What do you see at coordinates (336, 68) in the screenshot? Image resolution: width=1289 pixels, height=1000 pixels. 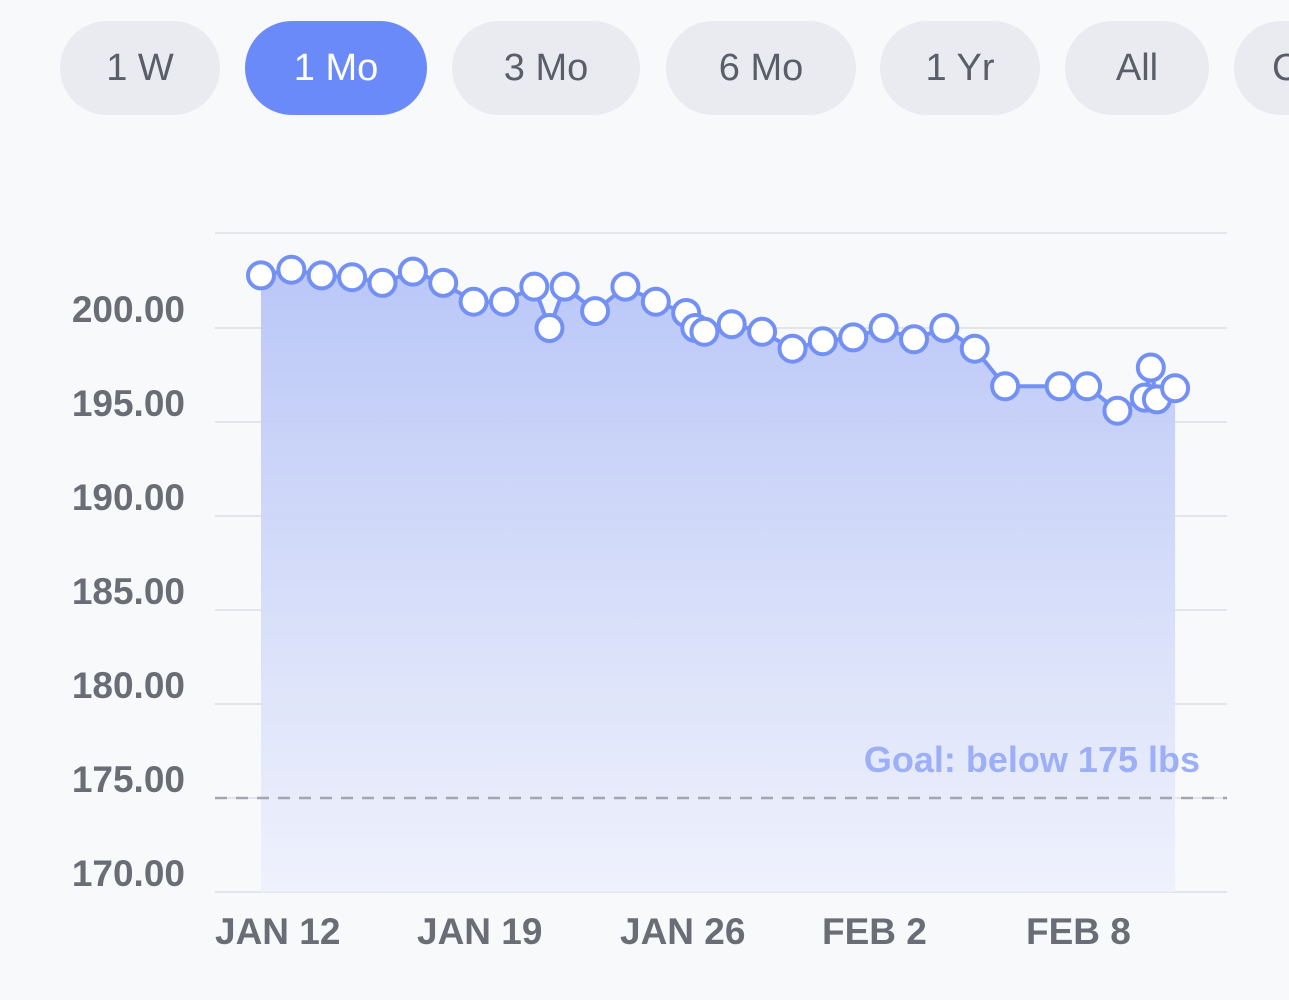 I see `tab-1-mo: 1 Mo` at bounding box center [336, 68].